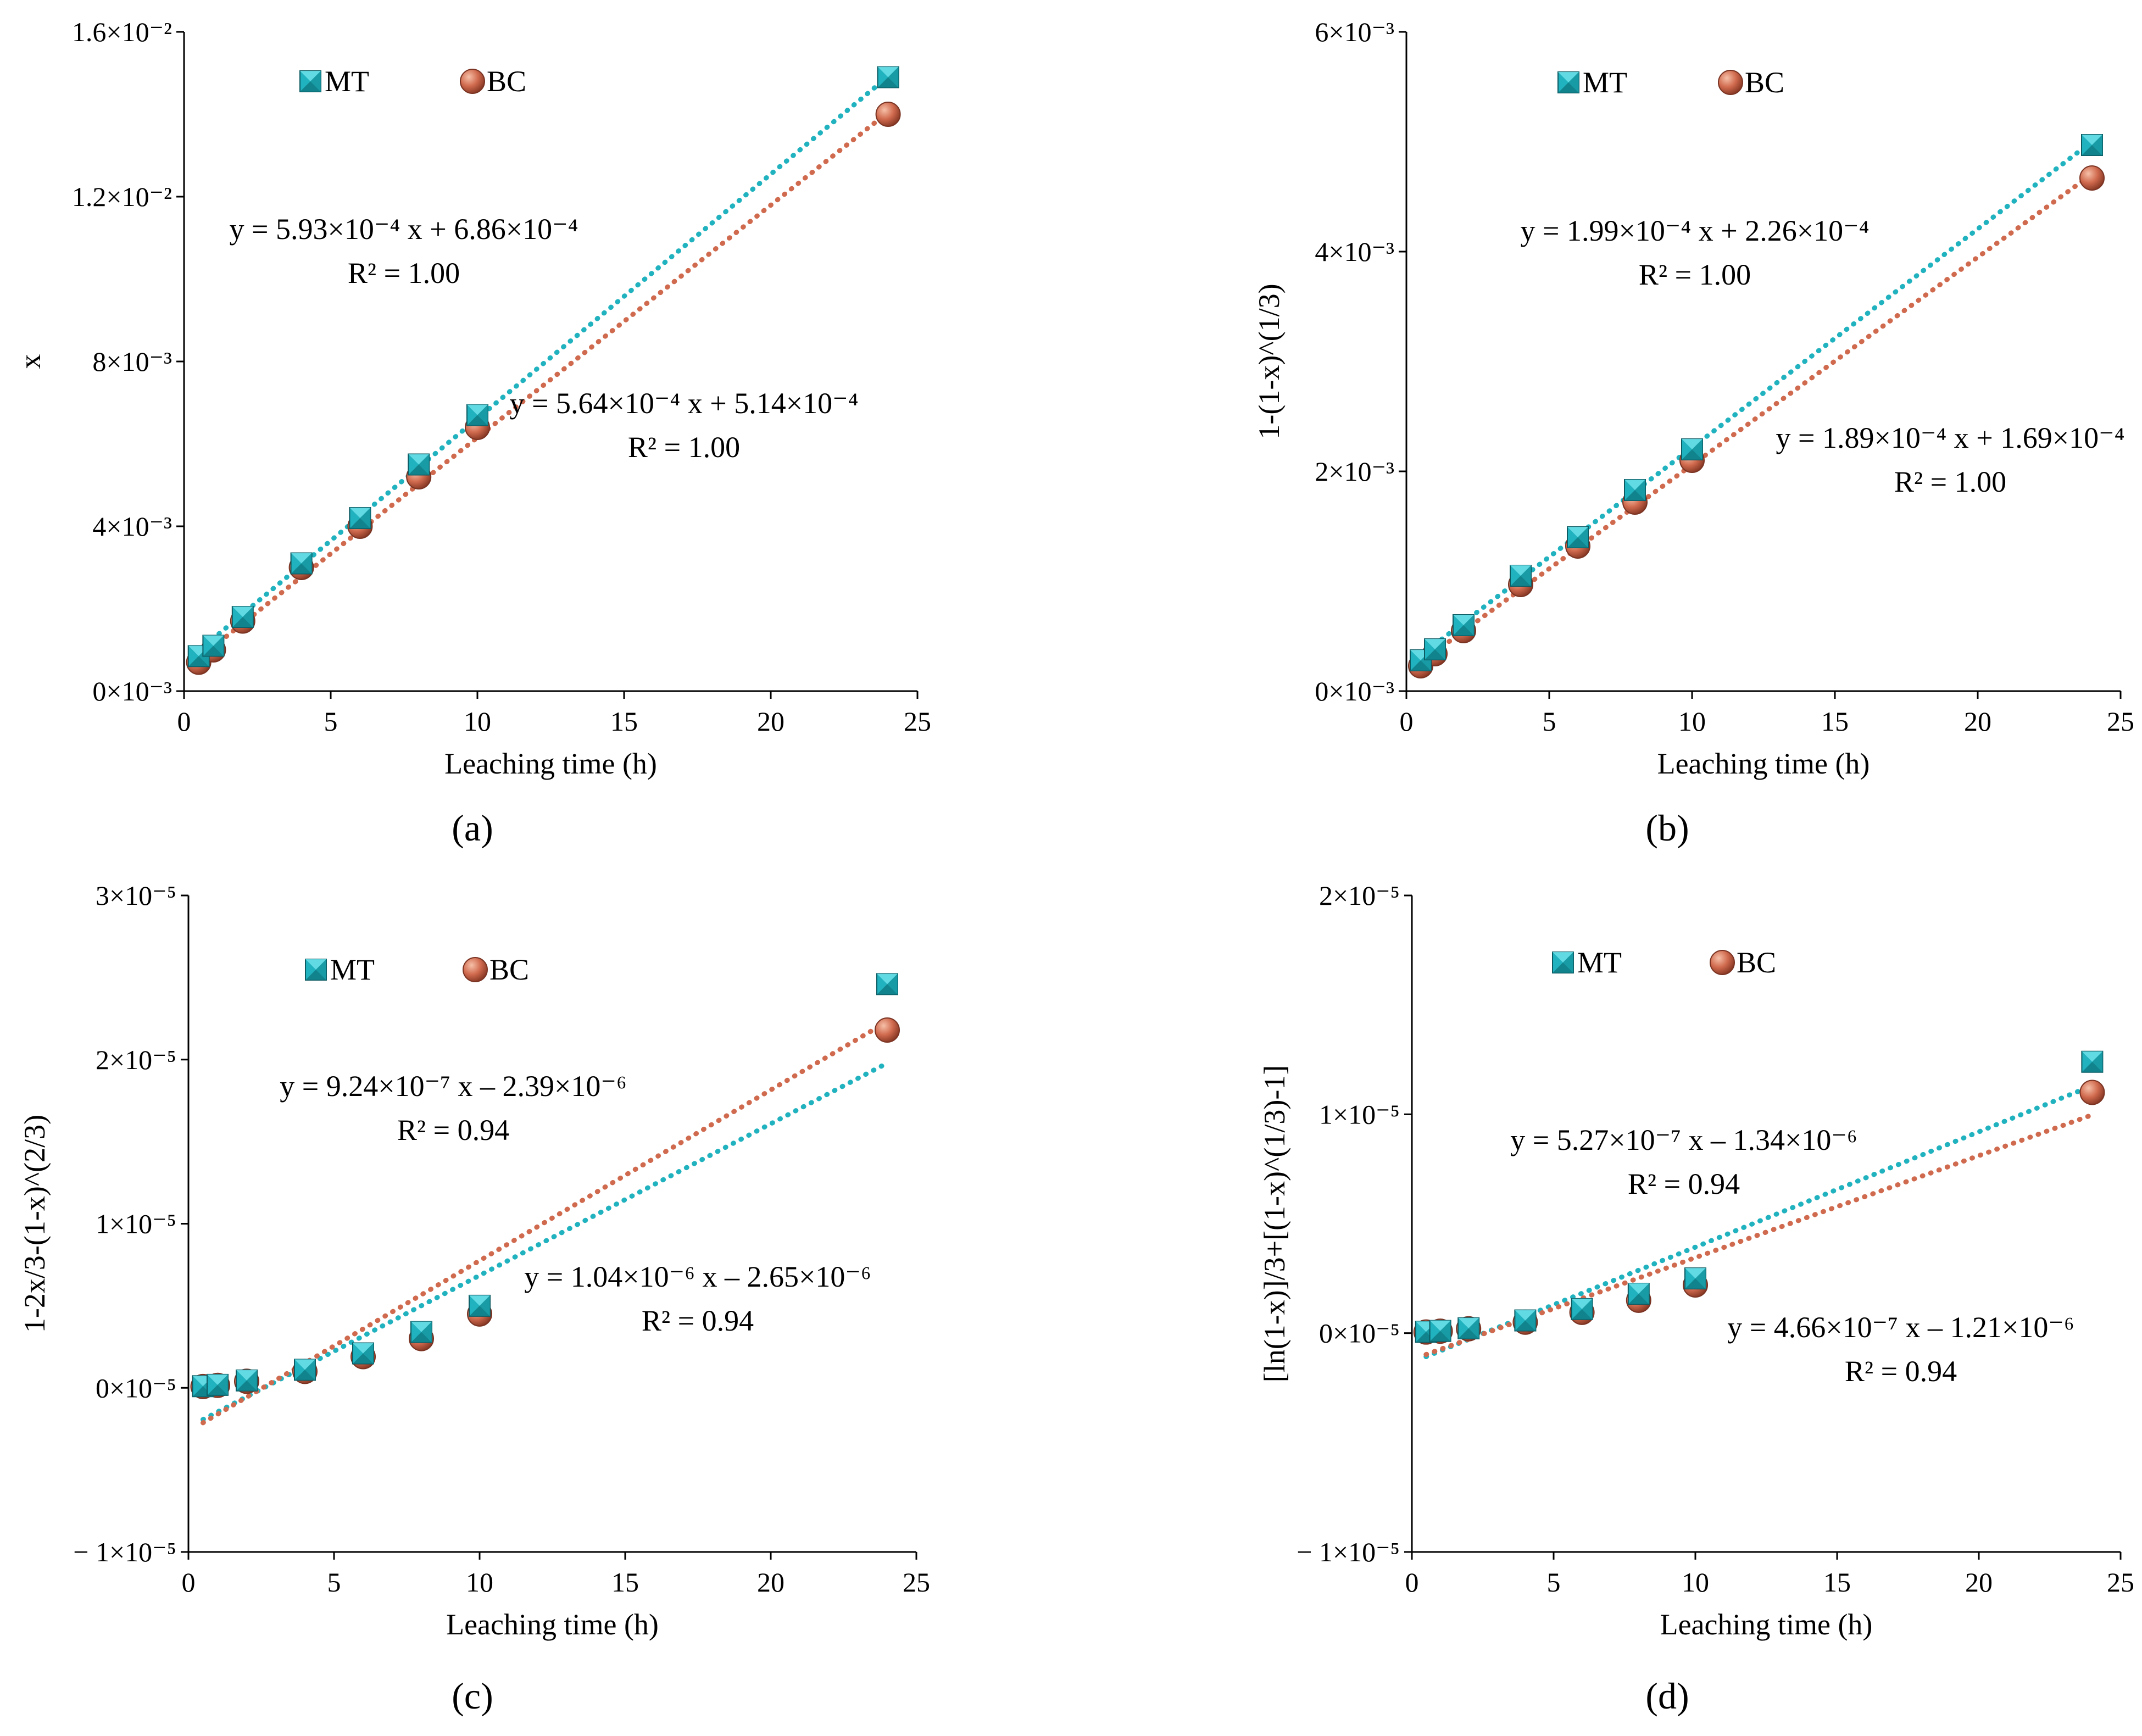  Describe the element at coordinates (1667, 828) in the screenshot. I see `panel-label: (b)` at that location.